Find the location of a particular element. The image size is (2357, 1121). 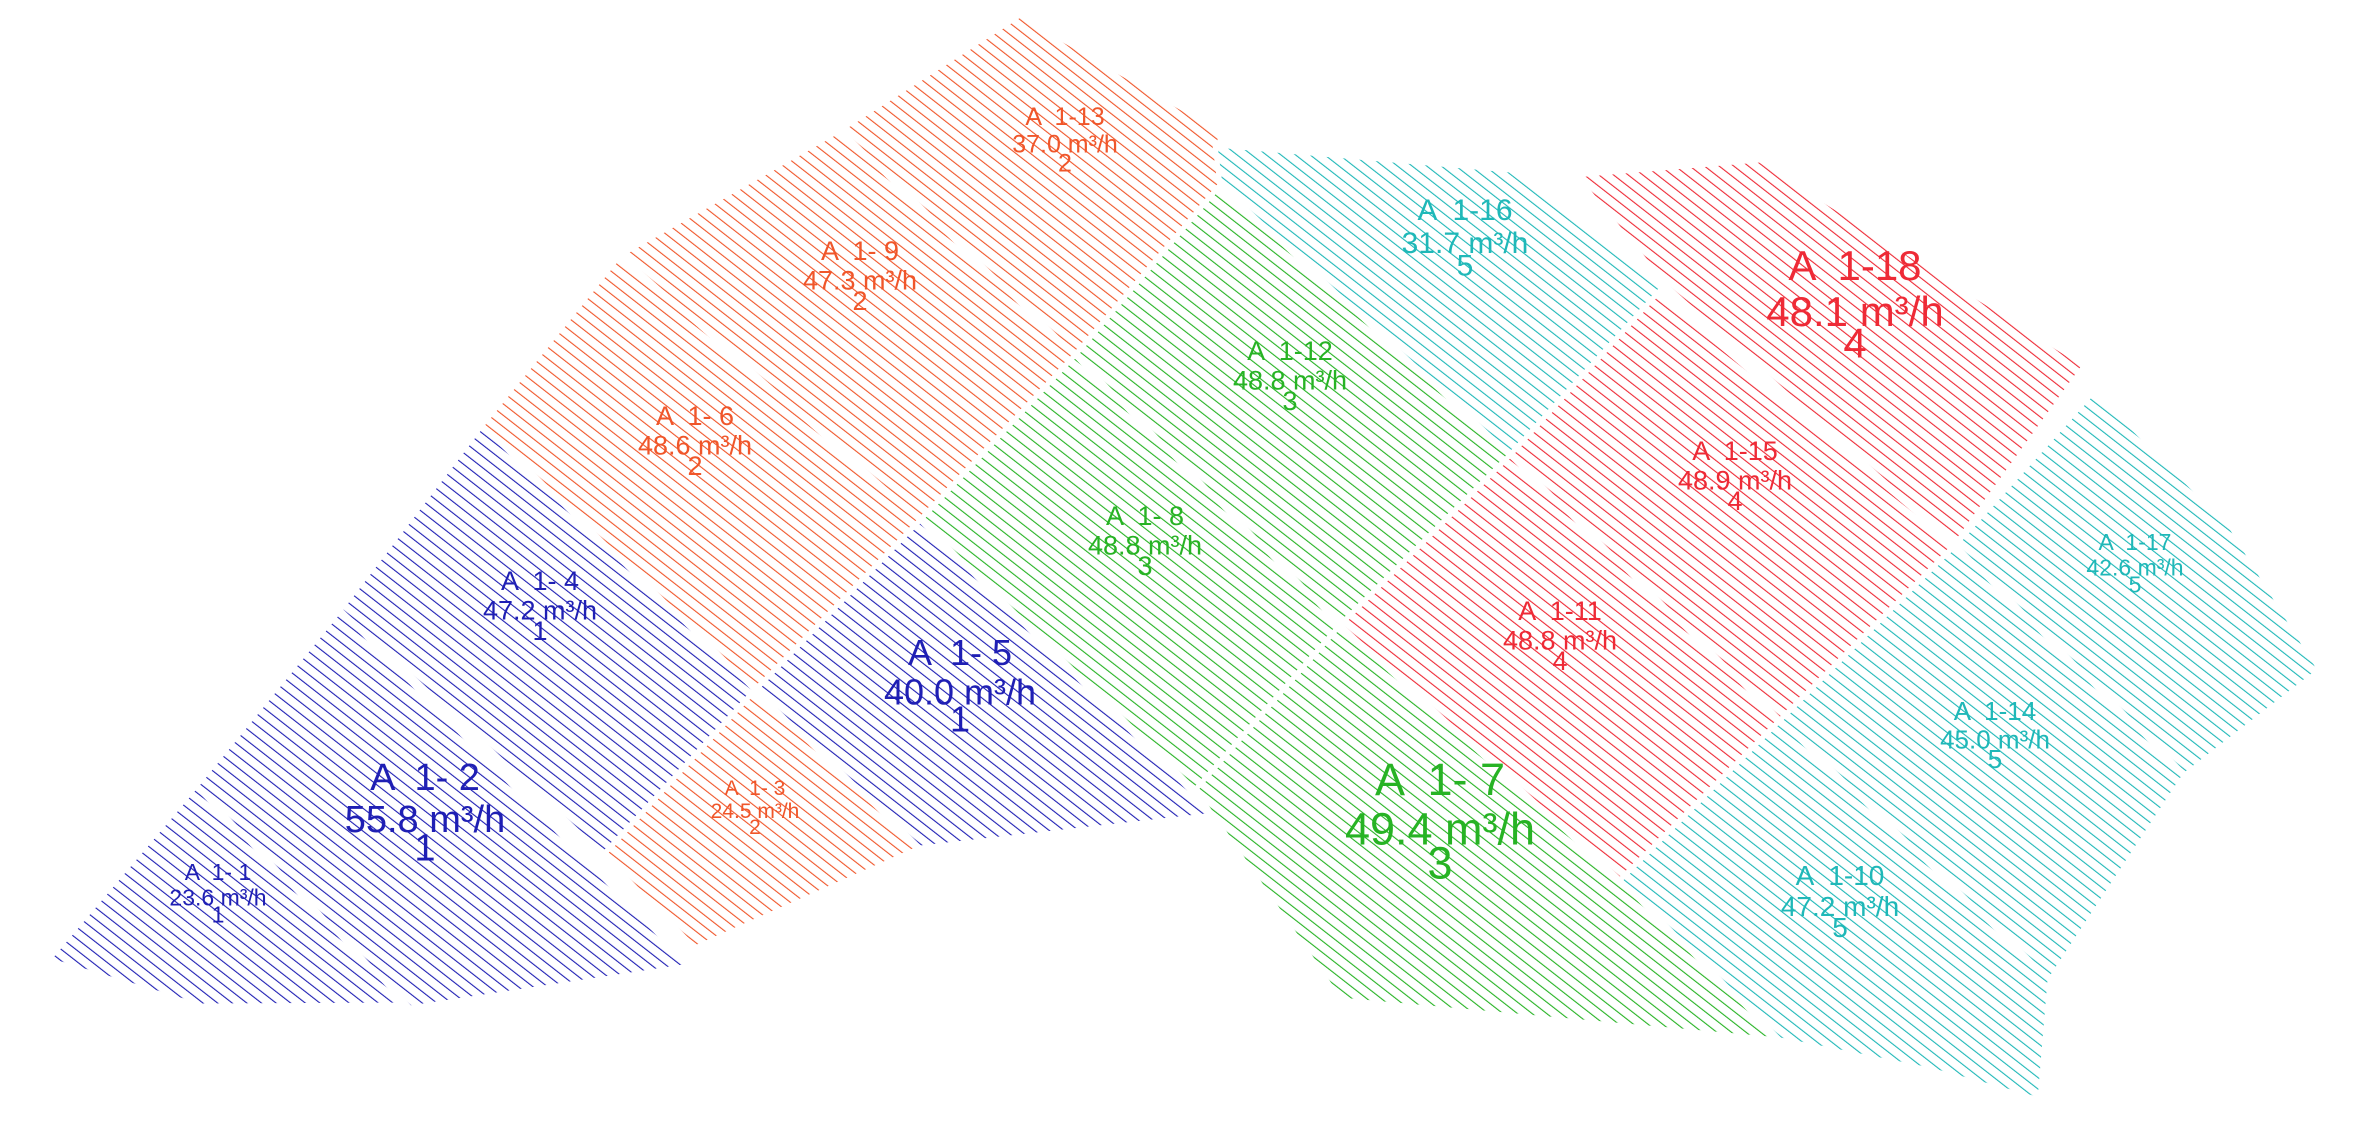

zone-code: A 1- 9 is located at coordinates (860, 251).